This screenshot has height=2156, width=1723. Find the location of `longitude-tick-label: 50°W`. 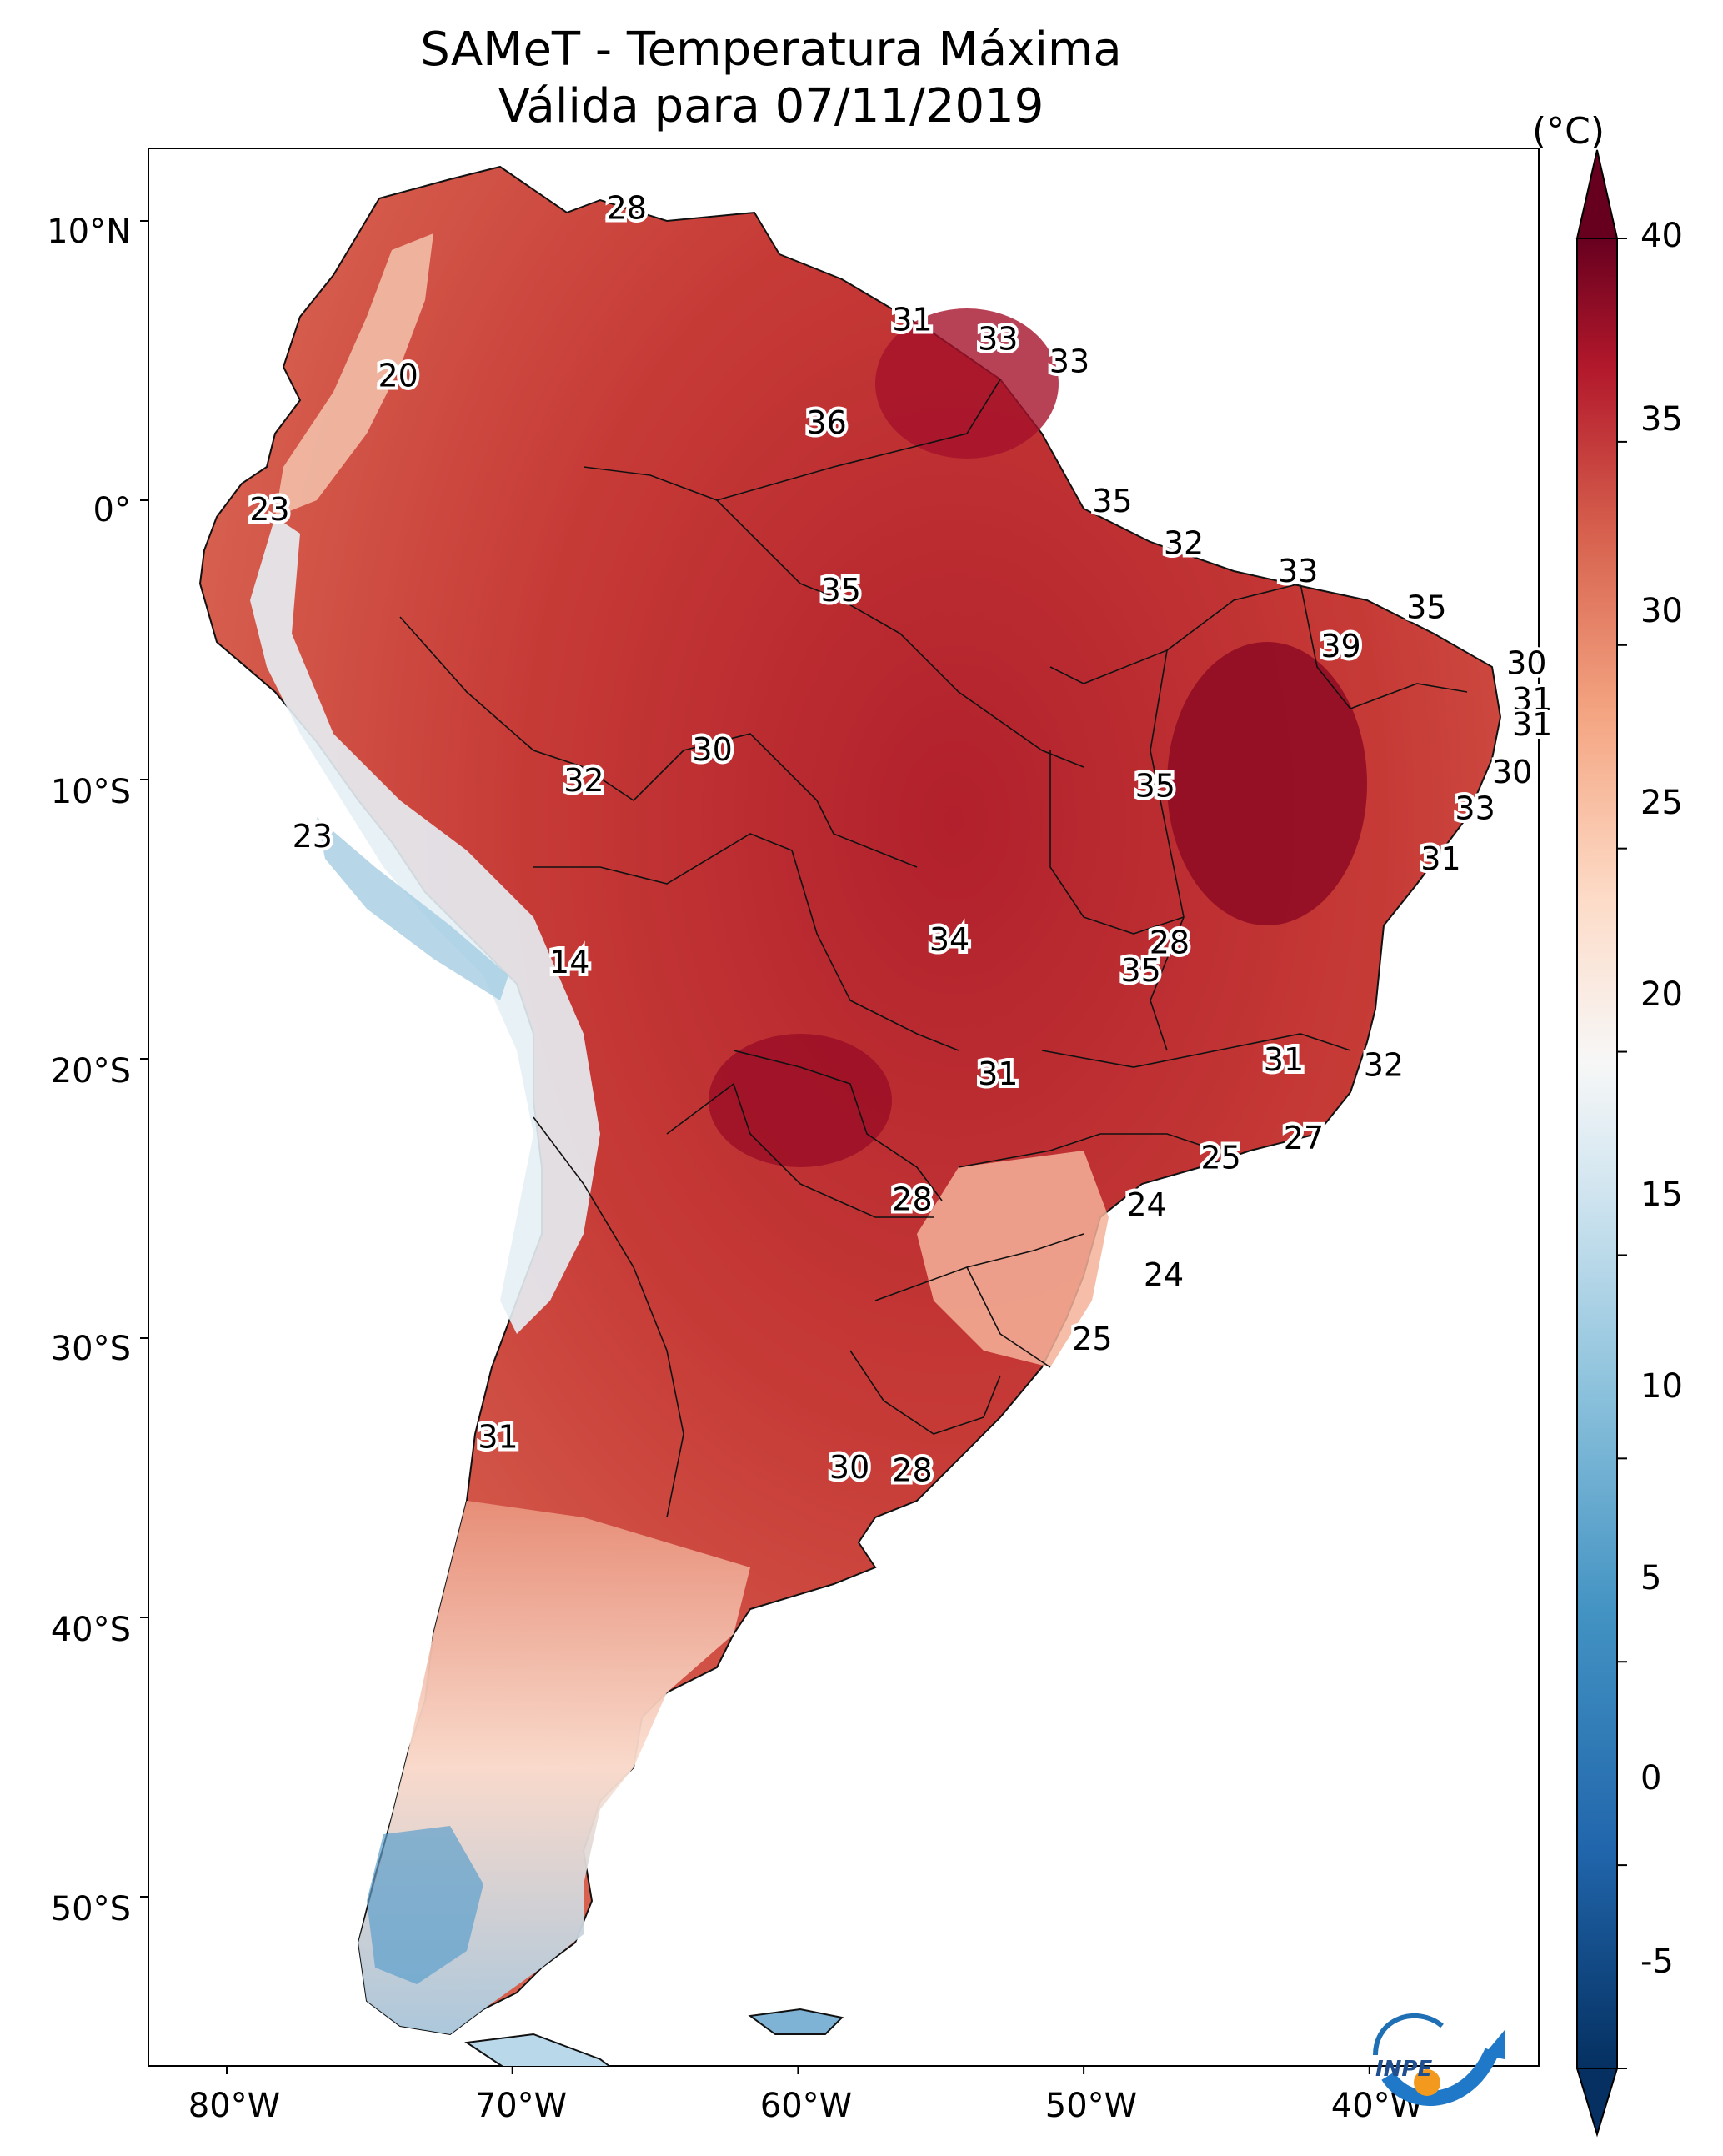

longitude-tick-label: 50°W is located at coordinates (1091, 2106).